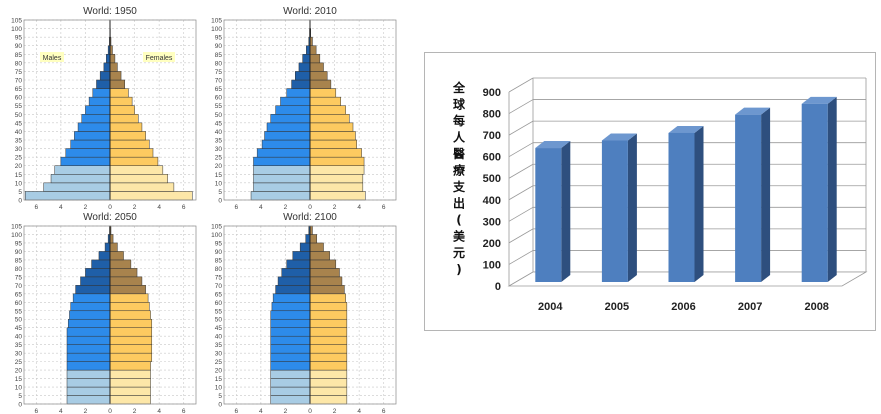  What do you see at coordinates (492, 222) in the screenshot?
I see `y-tick-label: 300` at bounding box center [492, 222].